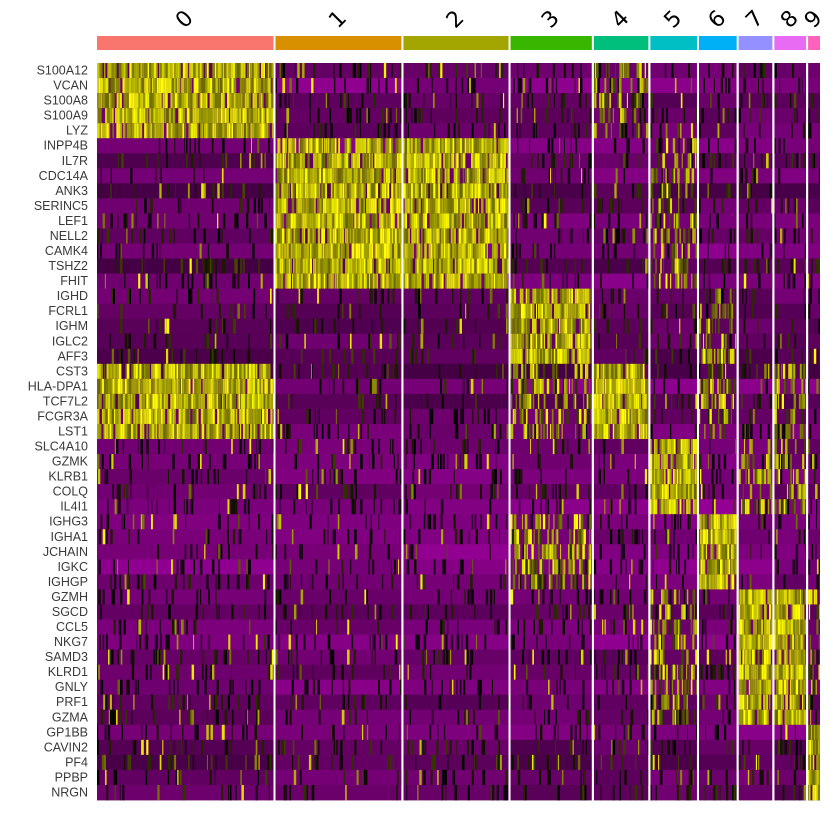 The width and height of the screenshot is (840, 840). Describe the element at coordinates (458, 477) in the screenshot. I see `heatmap-row-KLRB1` at that location.